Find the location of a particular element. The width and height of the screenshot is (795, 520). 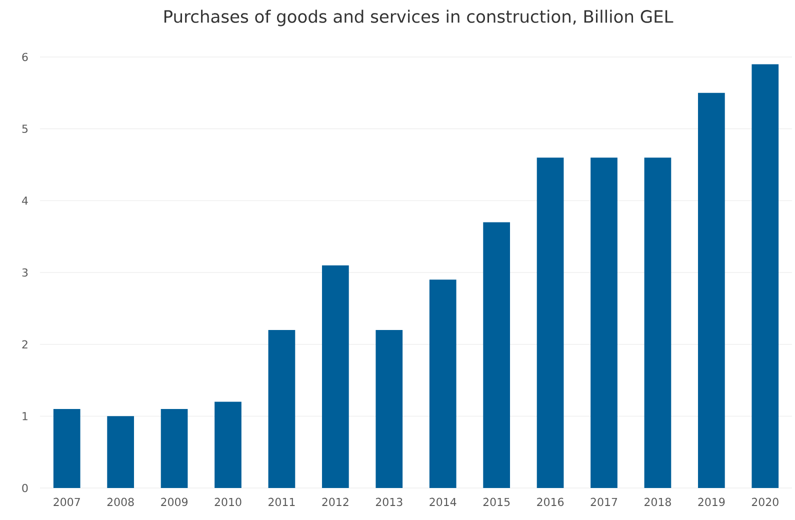

x-tick-label: 2019 is located at coordinates (711, 502).